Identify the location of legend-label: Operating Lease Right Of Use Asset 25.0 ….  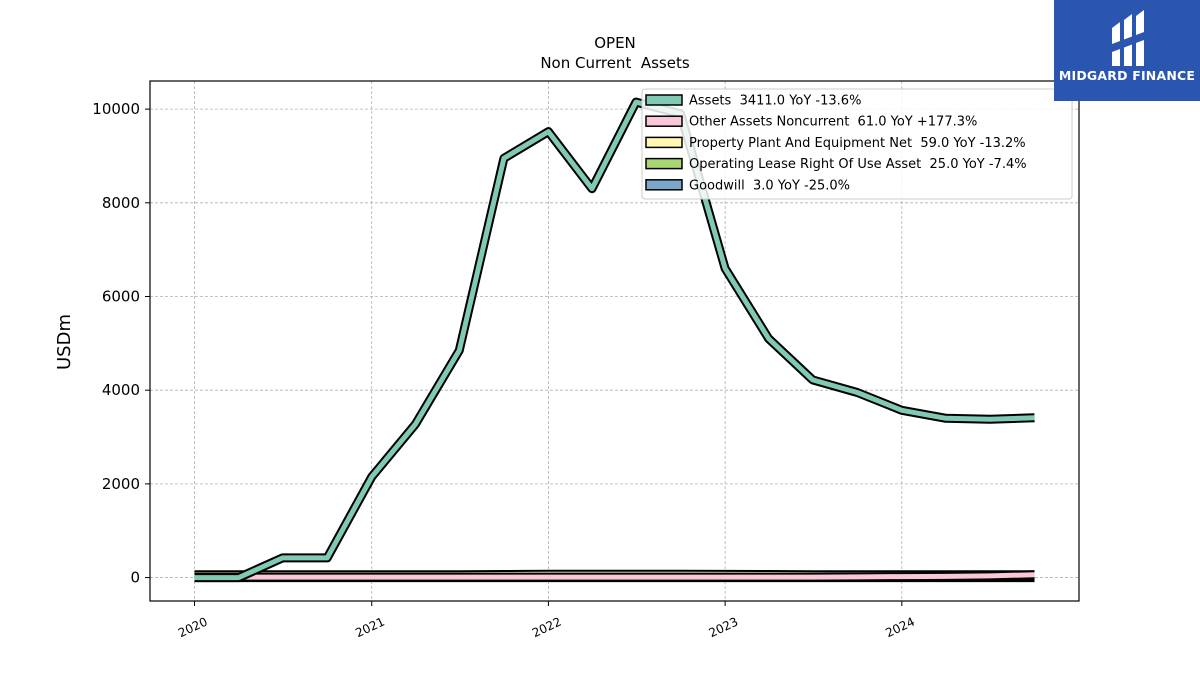
(858, 164).